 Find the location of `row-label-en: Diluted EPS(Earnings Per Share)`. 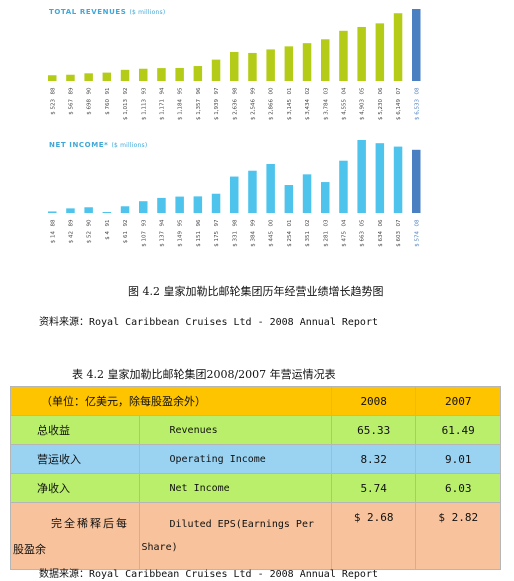

row-label-en: Diluted EPS(Earnings Per Share) is located at coordinates (235, 536).